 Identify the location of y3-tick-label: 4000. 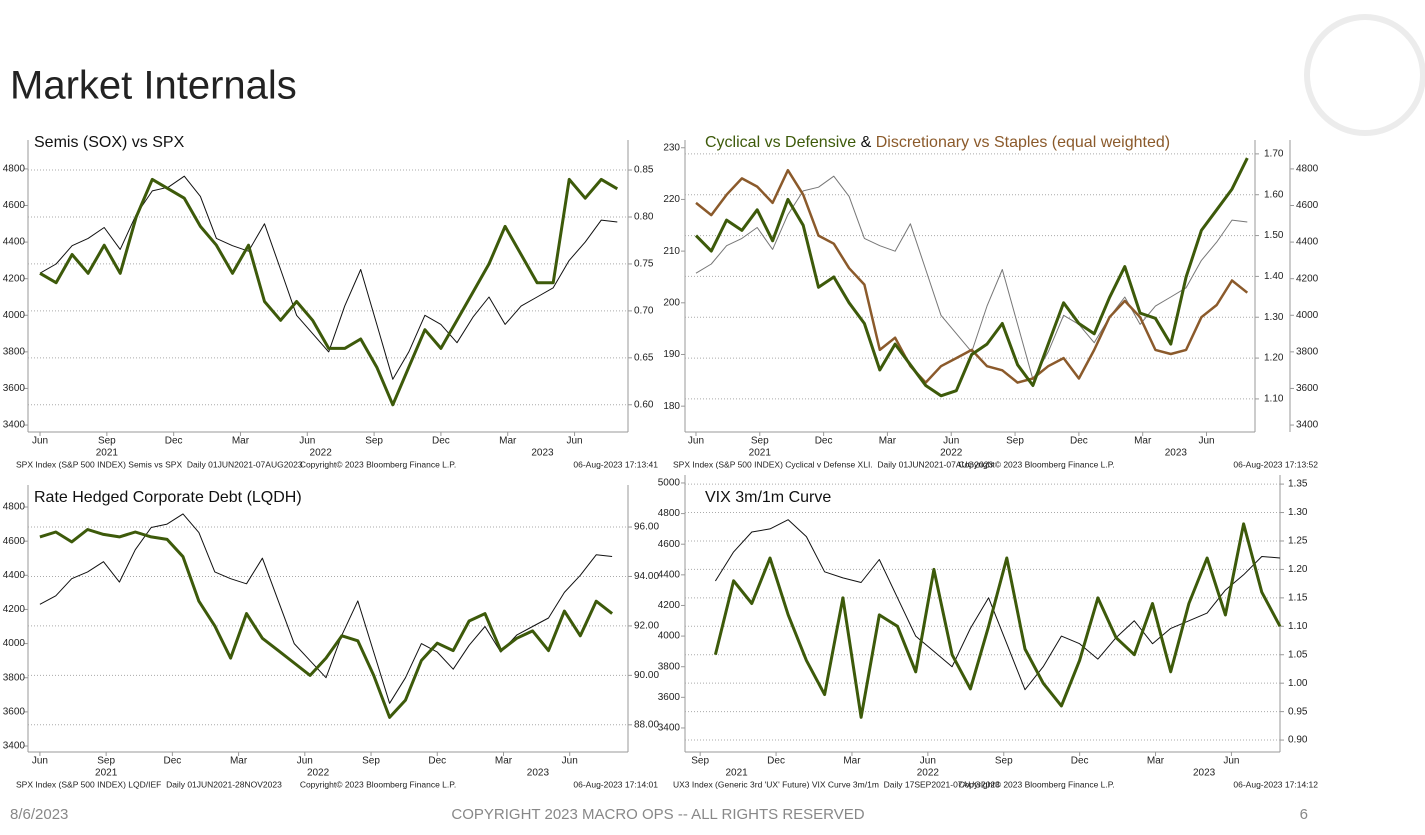
(1307, 315).